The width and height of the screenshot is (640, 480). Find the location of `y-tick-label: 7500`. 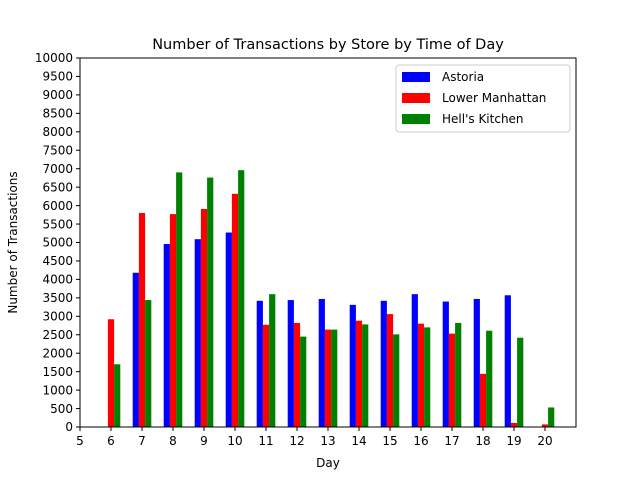

y-tick-label: 7500 is located at coordinates (57, 150).